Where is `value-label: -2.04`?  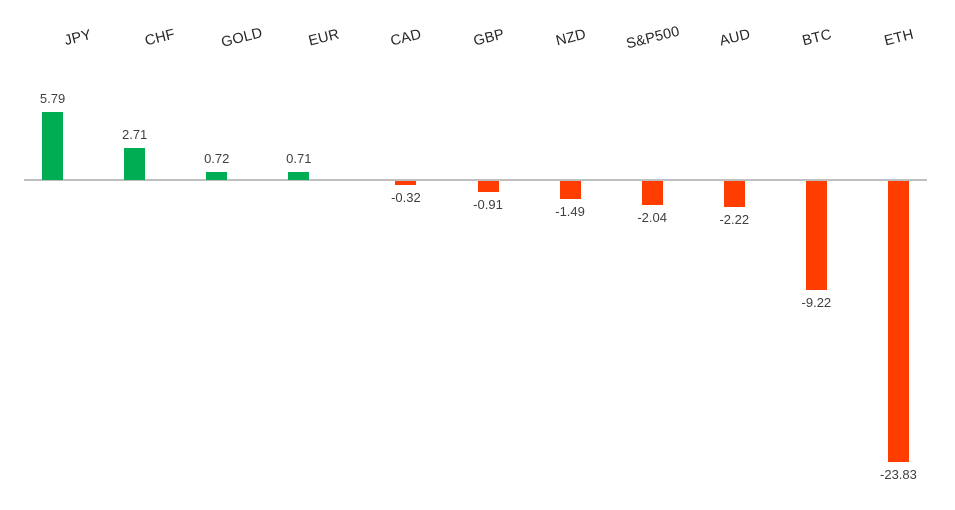 value-label: -2.04 is located at coordinates (652, 218).